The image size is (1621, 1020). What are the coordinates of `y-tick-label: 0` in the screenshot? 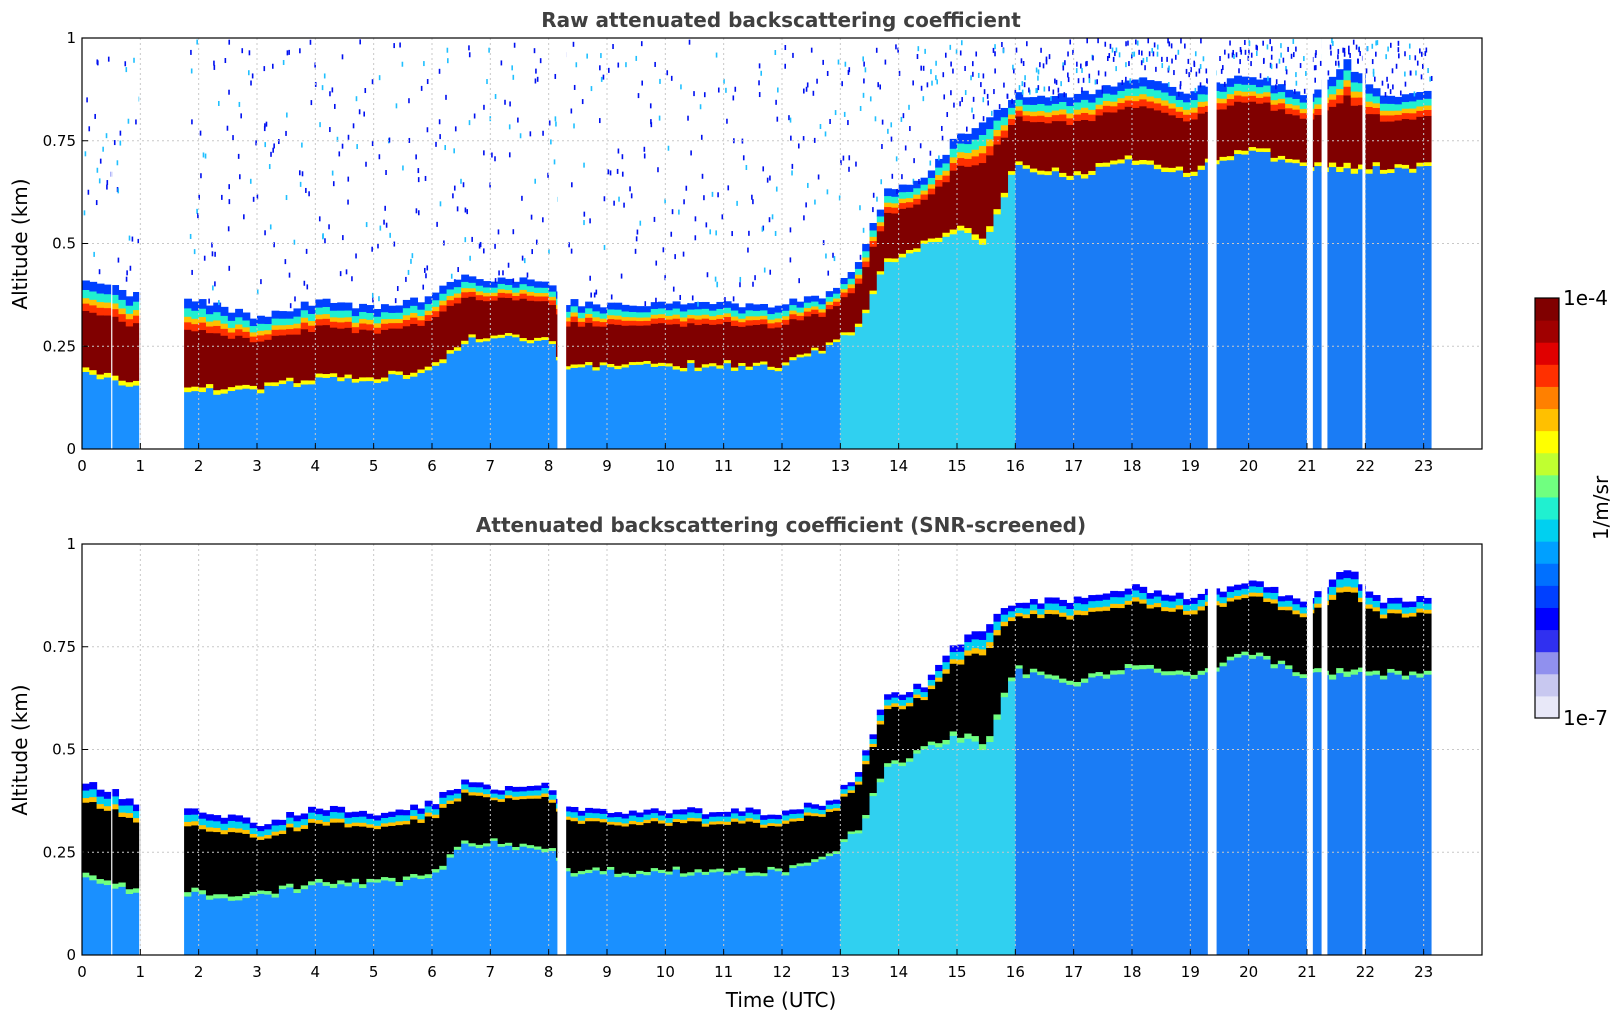 It's located at (71, 449).